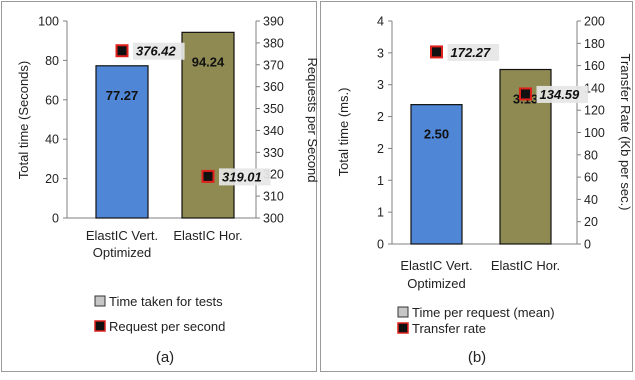 This screenshot has width=635, height=380. I want to click on panel-b-legend-label-point: Transfer rate, so click(449, 328).